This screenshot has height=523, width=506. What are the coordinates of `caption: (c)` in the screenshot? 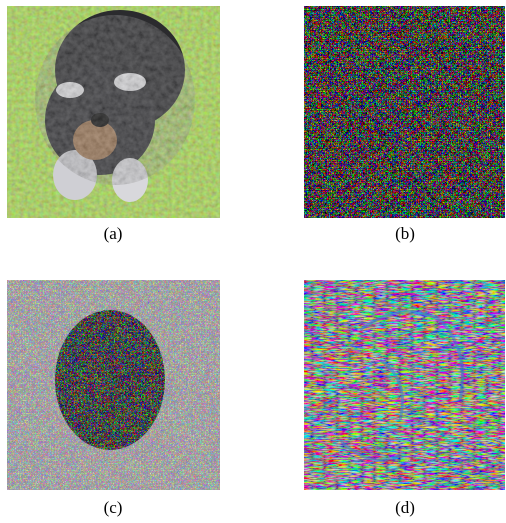 It's located at (113, 507).